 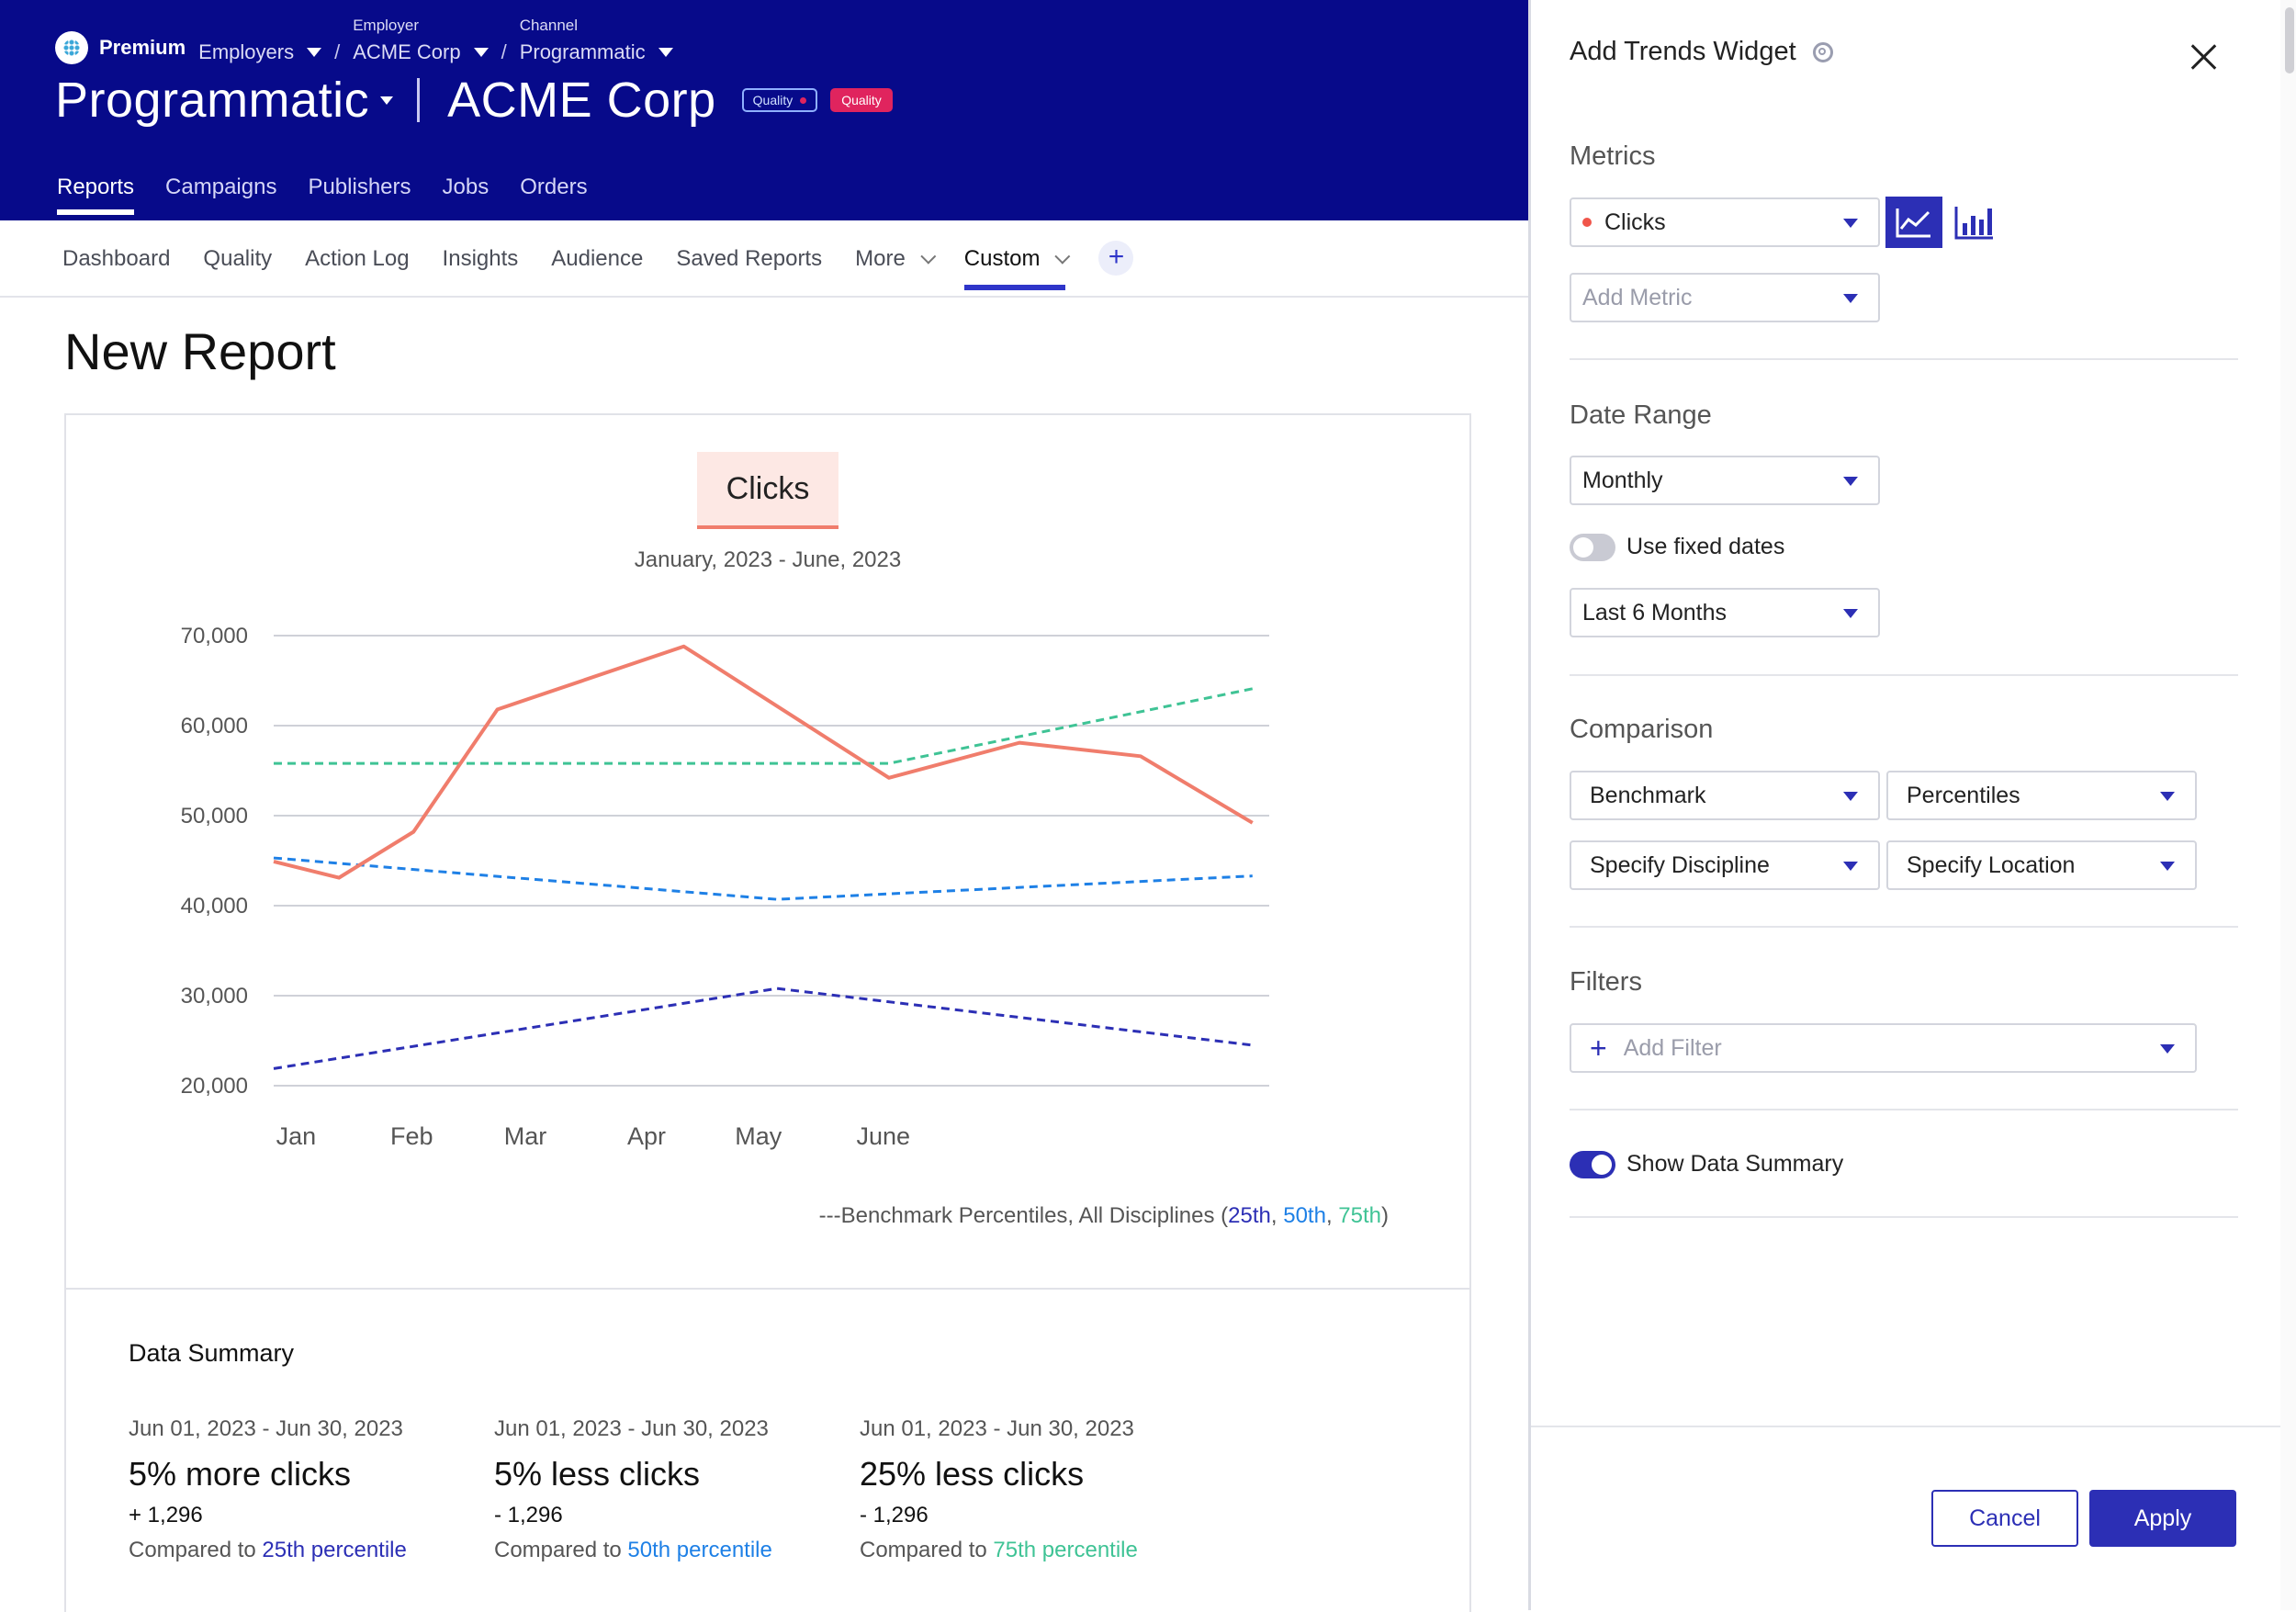 I want to click on main-nav-jobs: Jobs, so click(x=466, y=187).